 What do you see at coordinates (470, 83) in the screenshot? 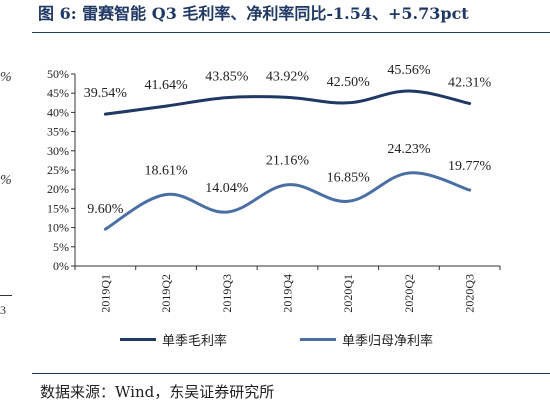
I see `data-label: 42.31%` at bounding box center [470, 83].